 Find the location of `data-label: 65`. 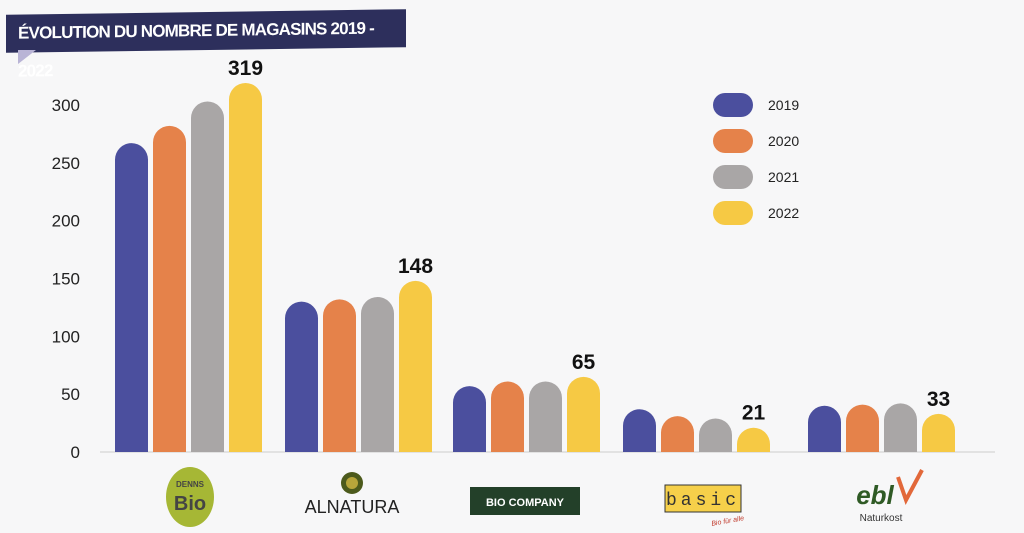

data-label: 65 is located at coordinates (584, 362).